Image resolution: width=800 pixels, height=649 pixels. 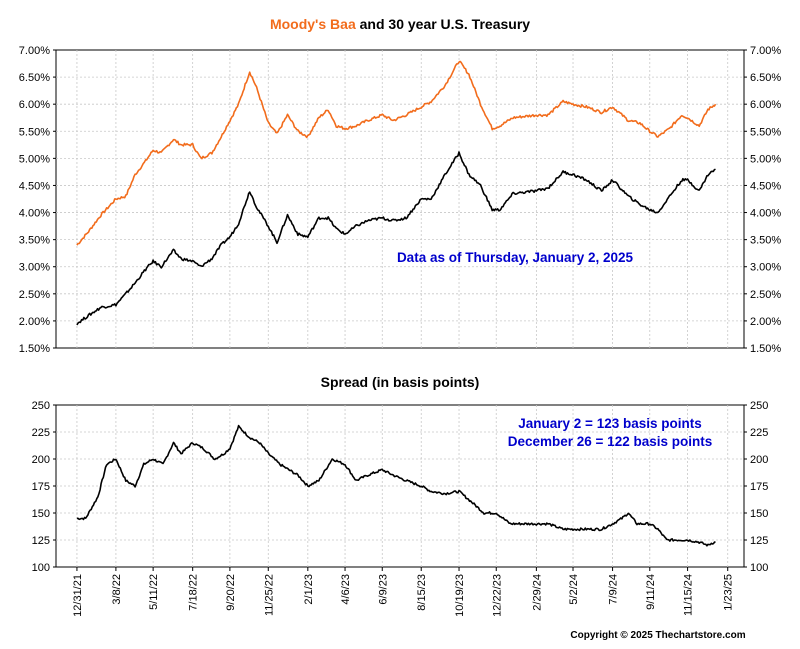 What do you see at coordinates (313, 24) in the screenshot?
I see `top-title-baa: Moody's Baa` at bounding box center [313, 24].